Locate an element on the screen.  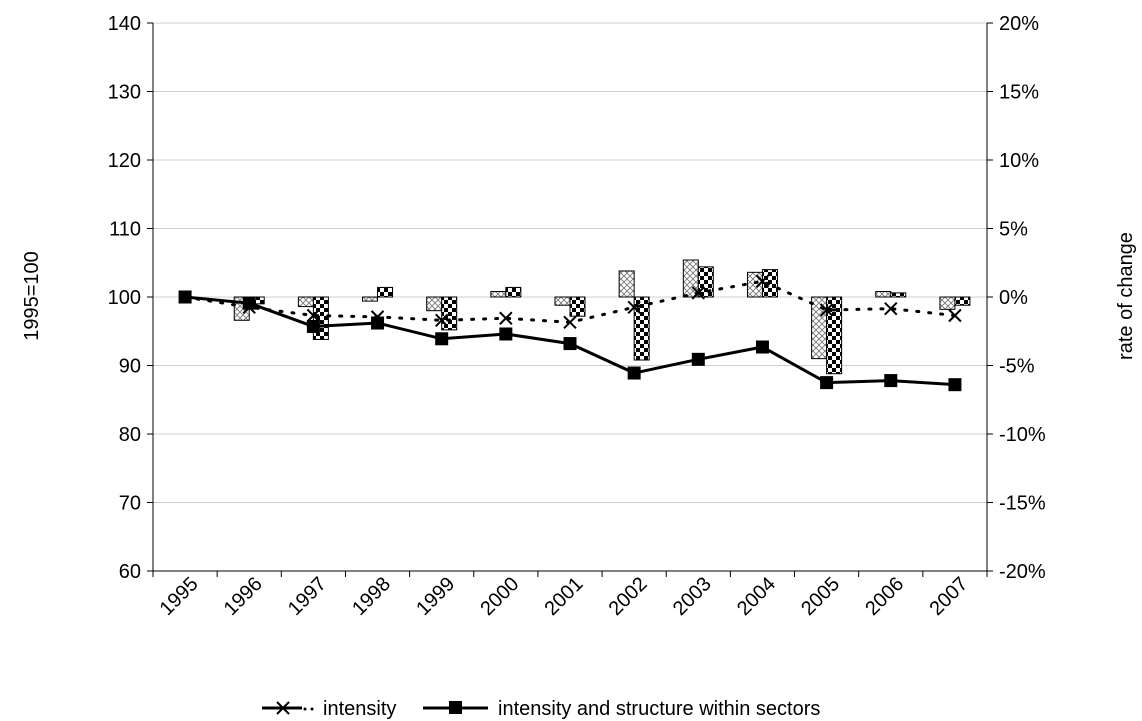
y-tick-label-right: 10% is located at coordinates (1019, 161).